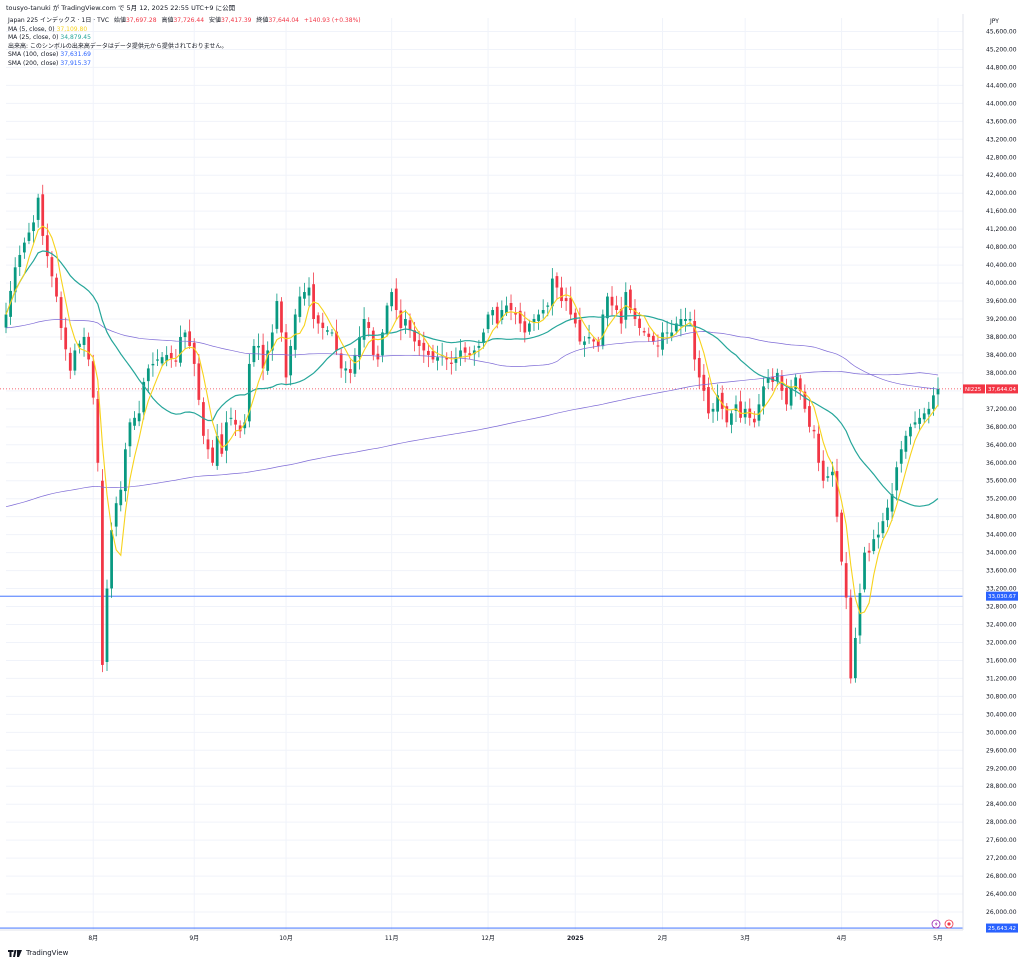 The height and width of the screenshot is (962, 1024). I want to click on ohlc-open-label: 始値, so click(119, 20).